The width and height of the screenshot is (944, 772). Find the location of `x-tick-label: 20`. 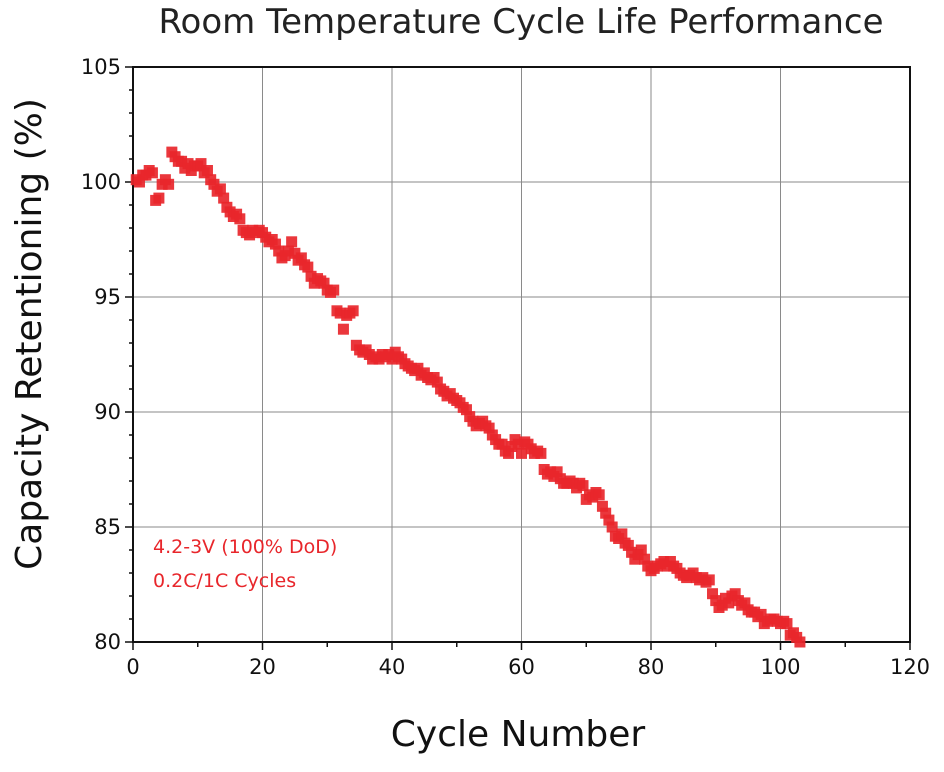

x-tick-label: 20 is located at coordinates (262, 667).